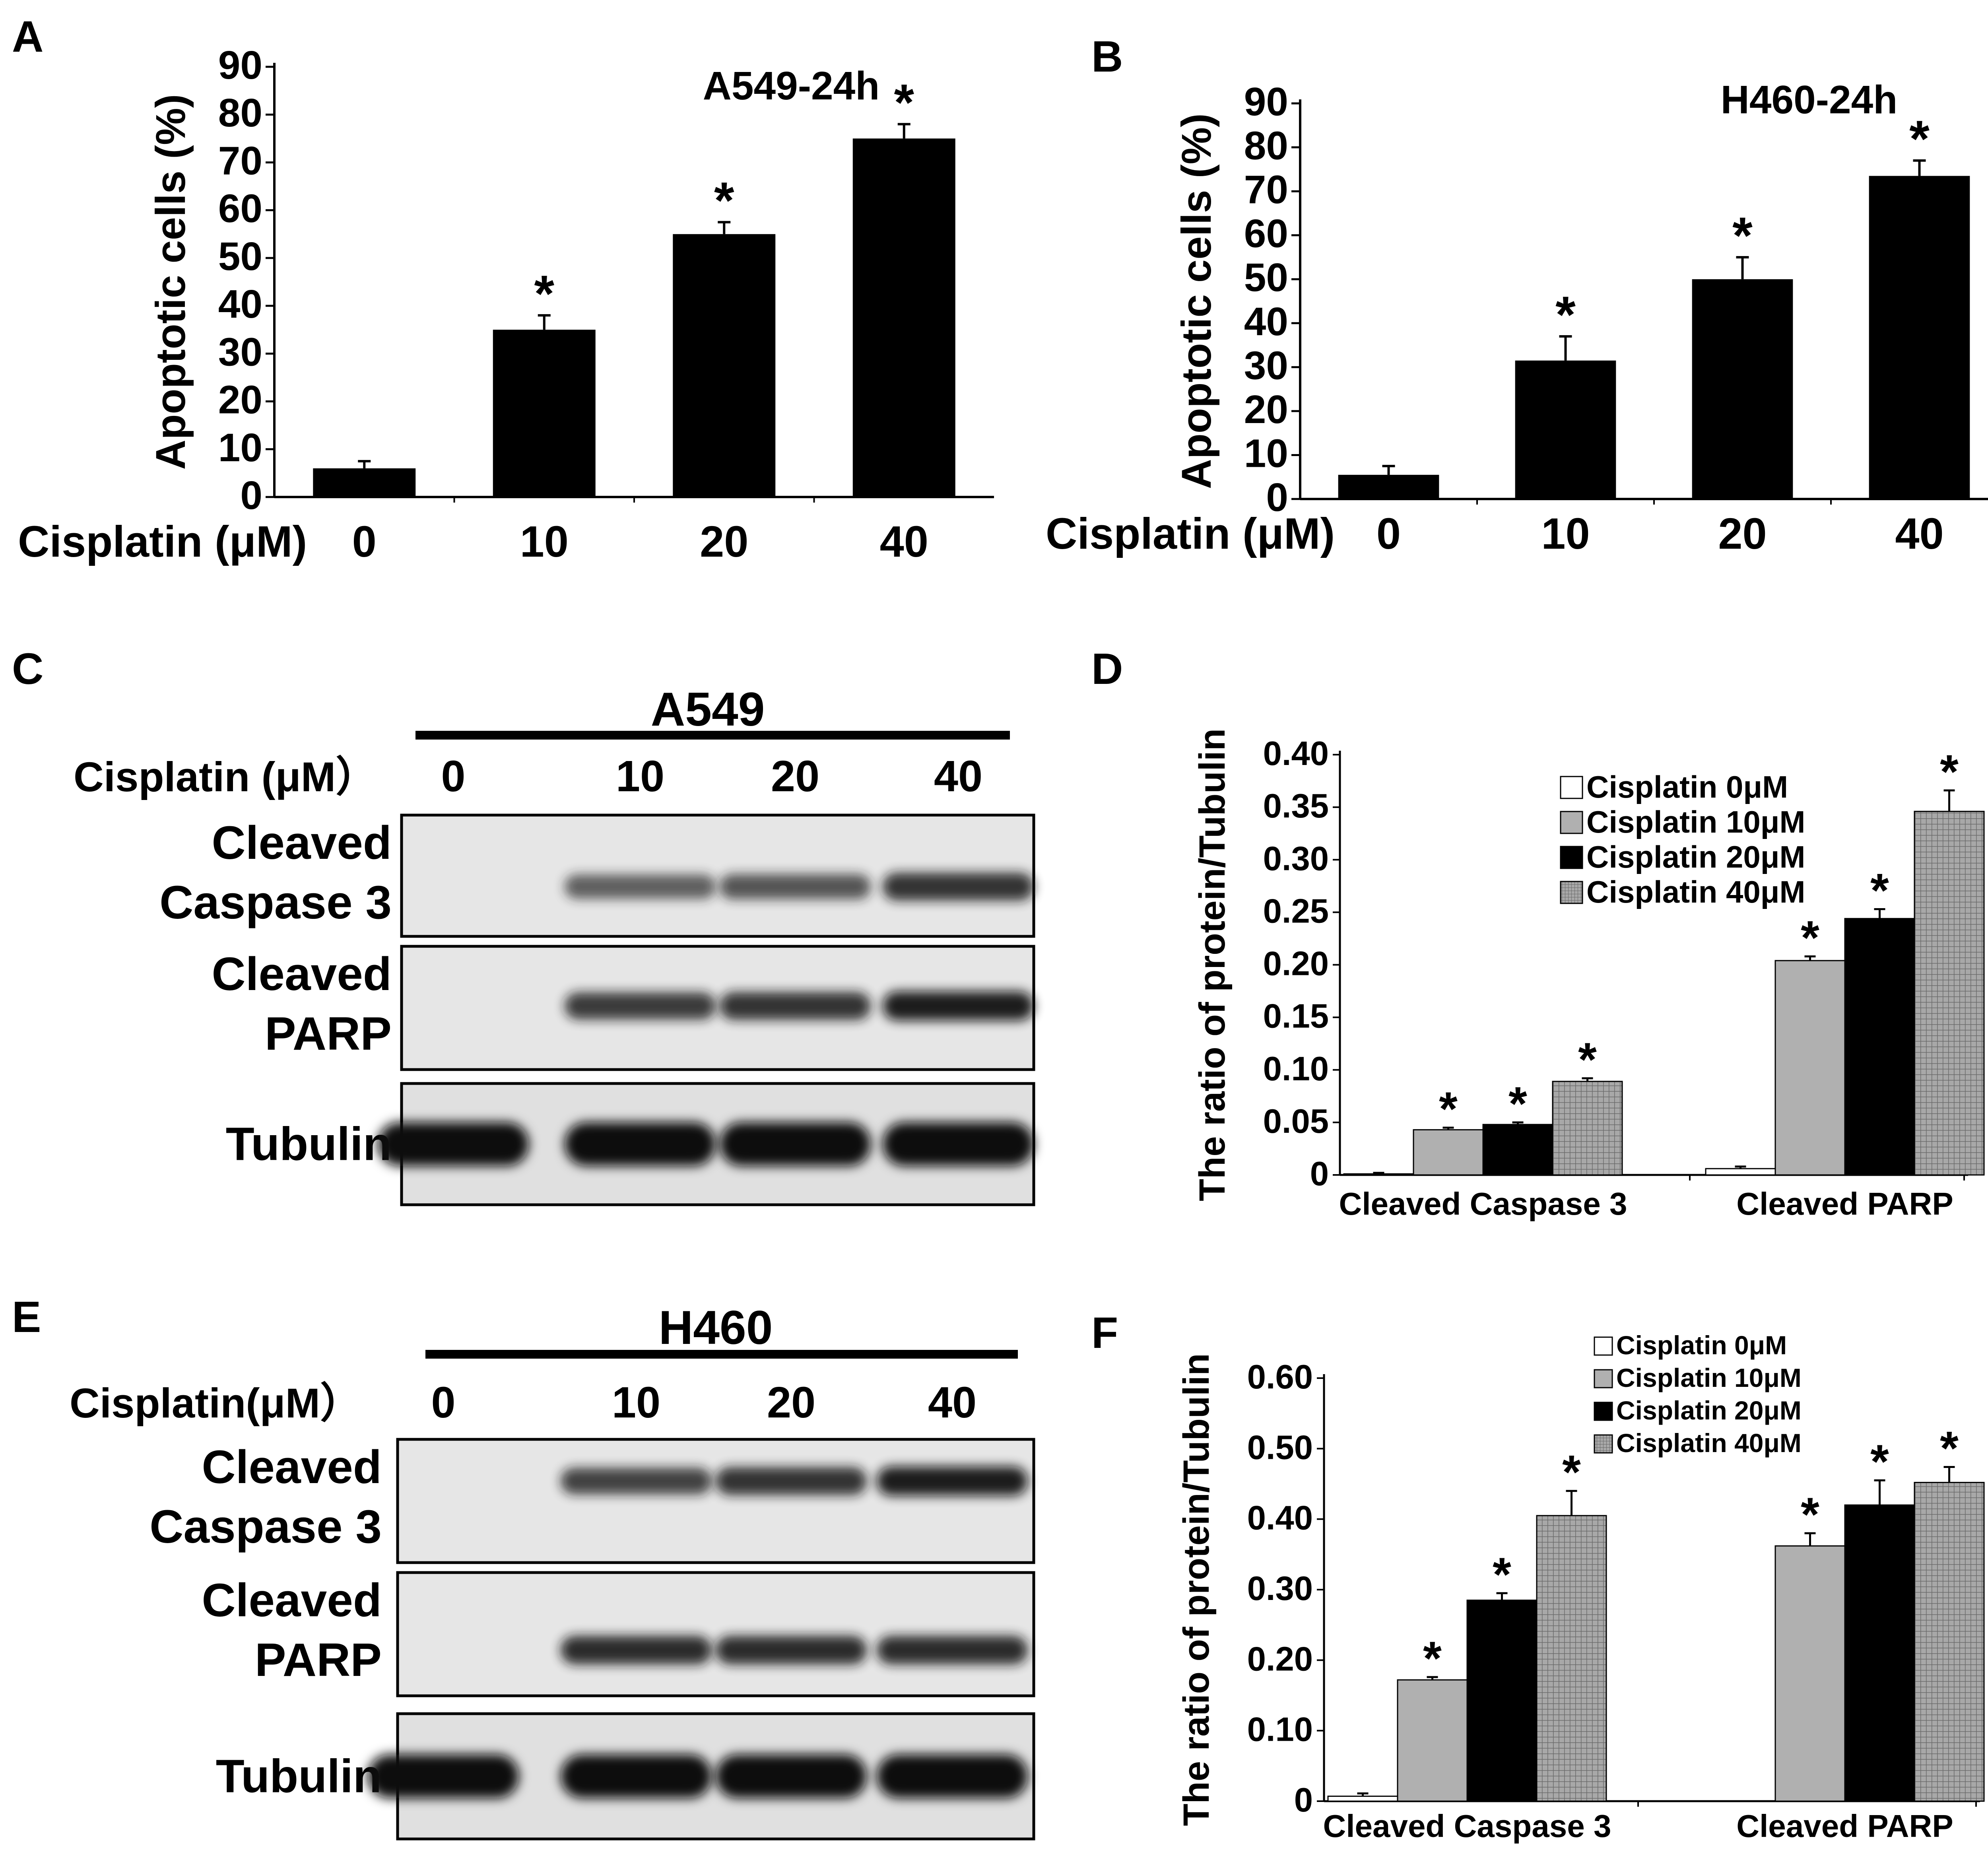 This screenshot has width=1988, height=1862. Describe the element at coordinates (1296, 1016) in the screenshot. I see `y-tick-label: 0.15` at that location.